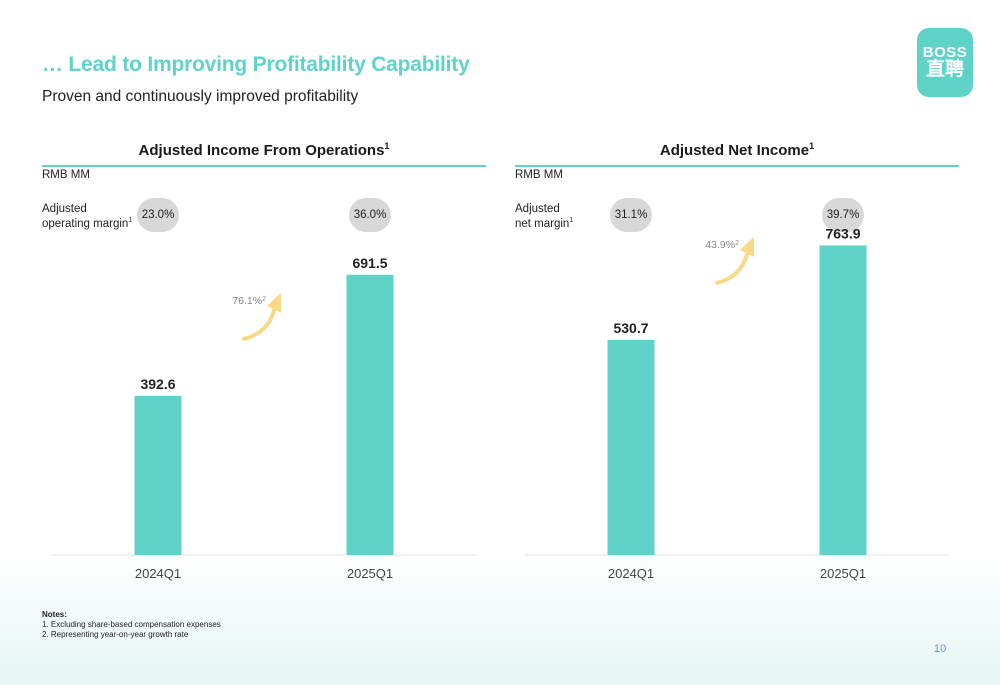 This screenshot has height=685, width=1000. Describe the element at coordinates (158, 215) in the screenshot. I see `margin-pill: 23.0%` at that location.